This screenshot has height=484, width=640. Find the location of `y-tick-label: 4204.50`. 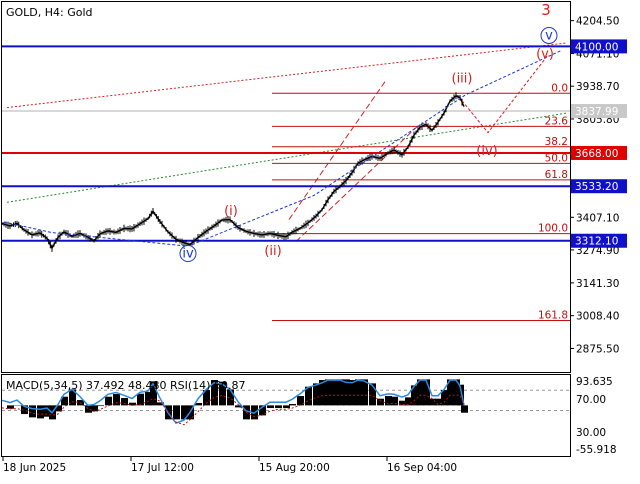

y-tick-label: 4204.50 is located at coordinates (597, 22).